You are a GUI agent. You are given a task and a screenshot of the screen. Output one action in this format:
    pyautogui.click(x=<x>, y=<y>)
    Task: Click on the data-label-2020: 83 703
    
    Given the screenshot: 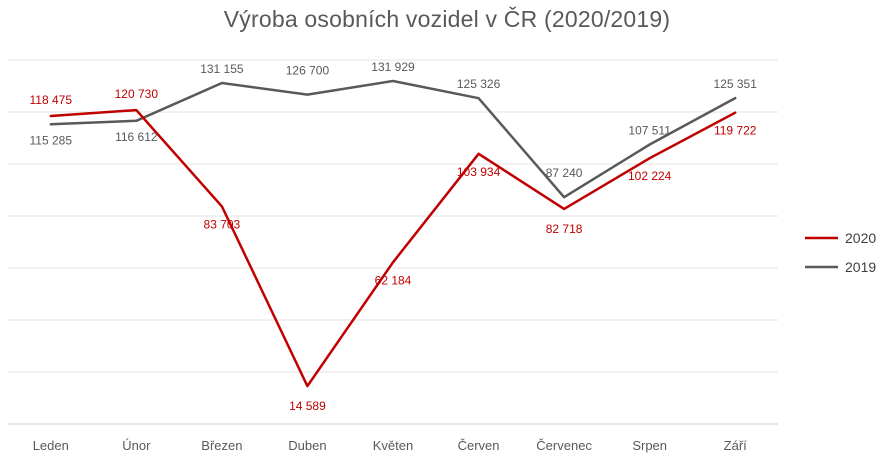 What is the action you would take?
    pyautogui.click(x=222, y=224)
    